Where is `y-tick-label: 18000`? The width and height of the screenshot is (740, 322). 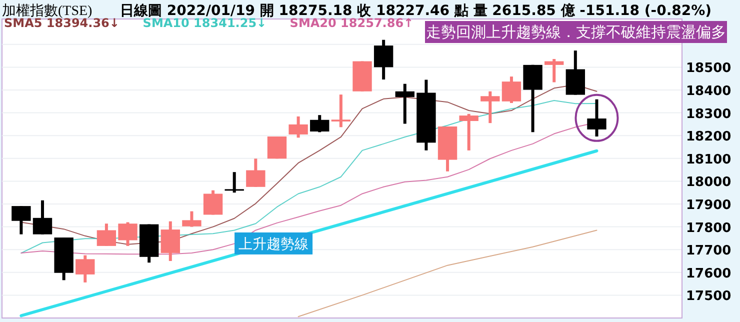
y-tick-label: 18000 is located at coordinates (709, 182).